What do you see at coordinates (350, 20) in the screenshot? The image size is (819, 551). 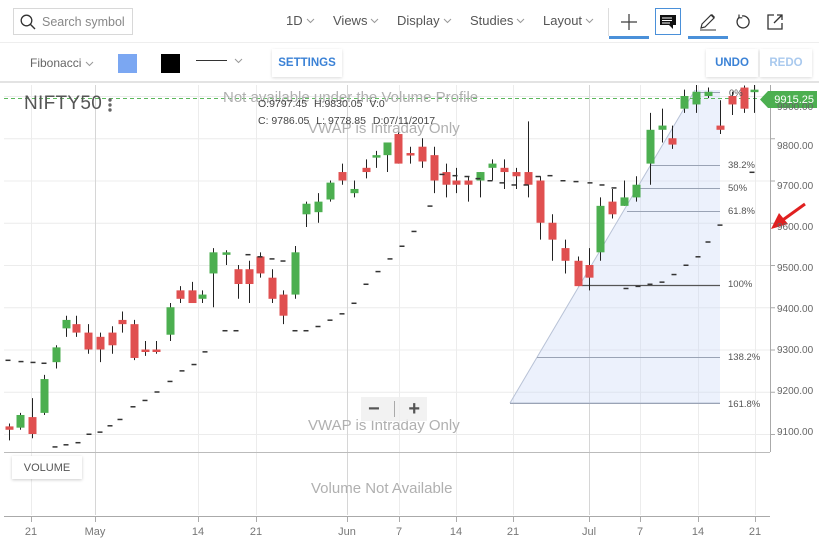 I see `menu-label: Views` at bounding box center [350, 20].